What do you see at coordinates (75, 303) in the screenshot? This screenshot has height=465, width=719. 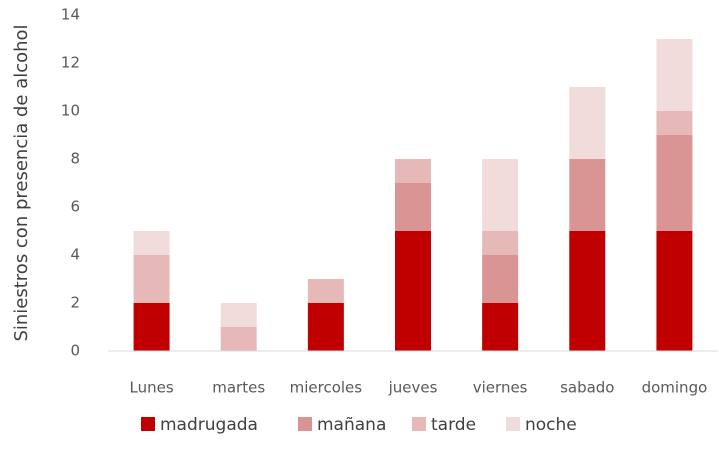 I see `y-tick-label: 2` at bounding box center [75, 303].